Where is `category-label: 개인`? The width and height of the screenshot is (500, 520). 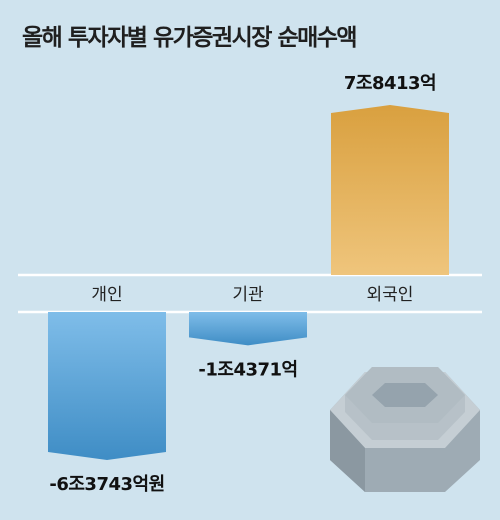 category-label: 개인 is located at coordinates (106, 295).